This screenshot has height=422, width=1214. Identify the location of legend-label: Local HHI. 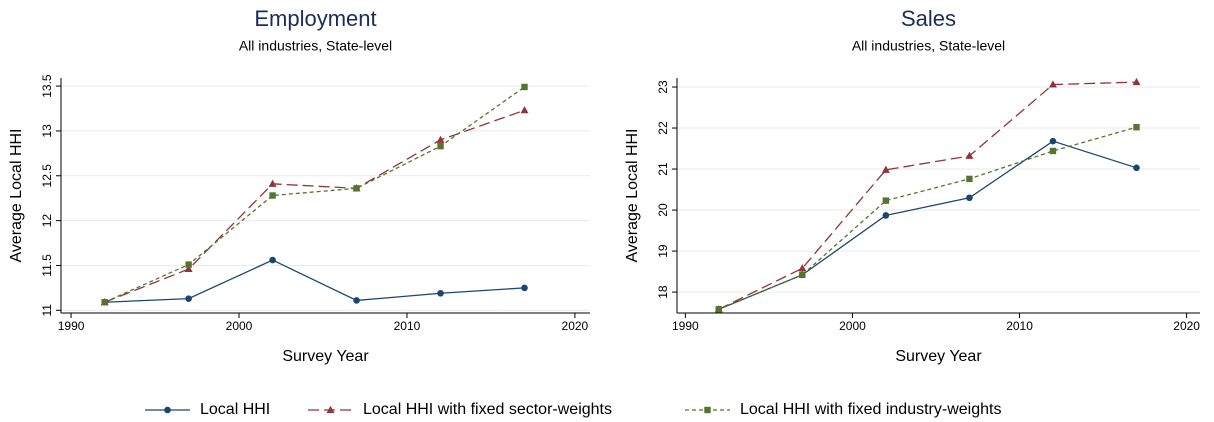
(235, 409).